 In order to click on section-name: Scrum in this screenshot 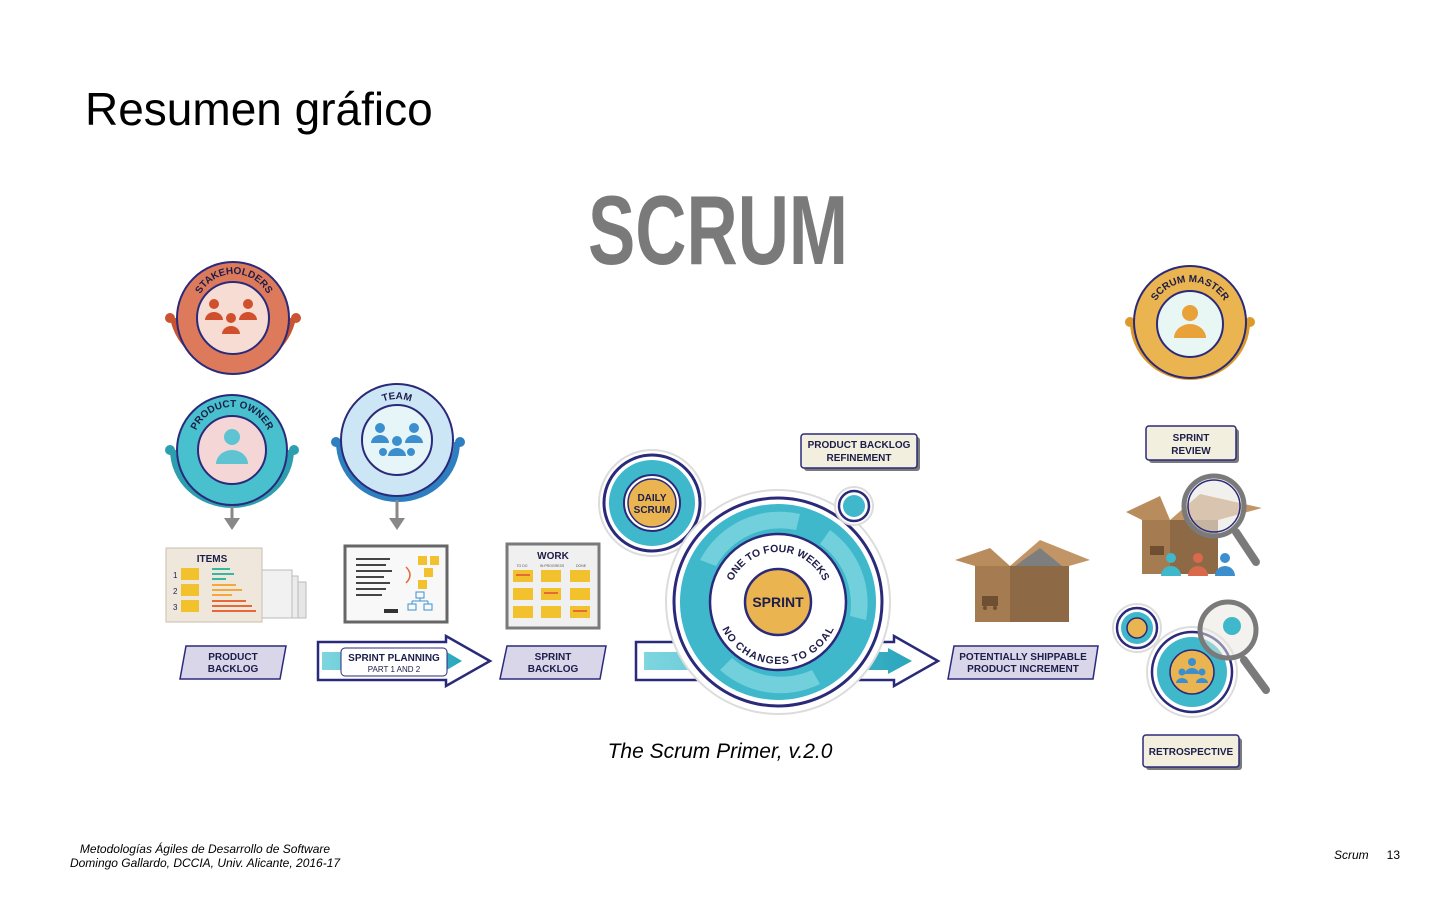, I will do `click(1351, 855)`.